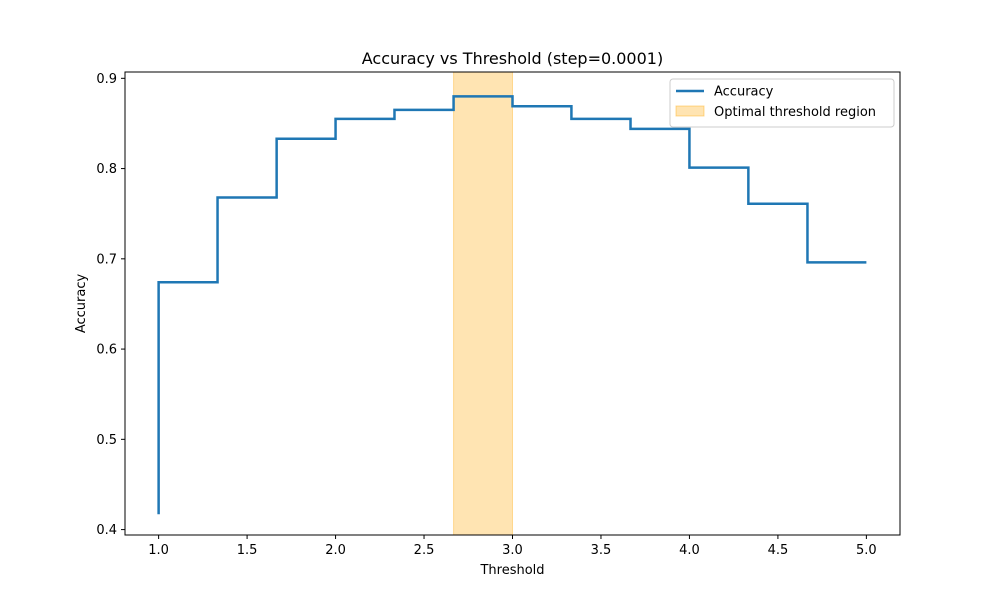 This screenshot has height=600, width=1000. I want to click on legend-region-label: Optimal threshold region, so click(795, 112).